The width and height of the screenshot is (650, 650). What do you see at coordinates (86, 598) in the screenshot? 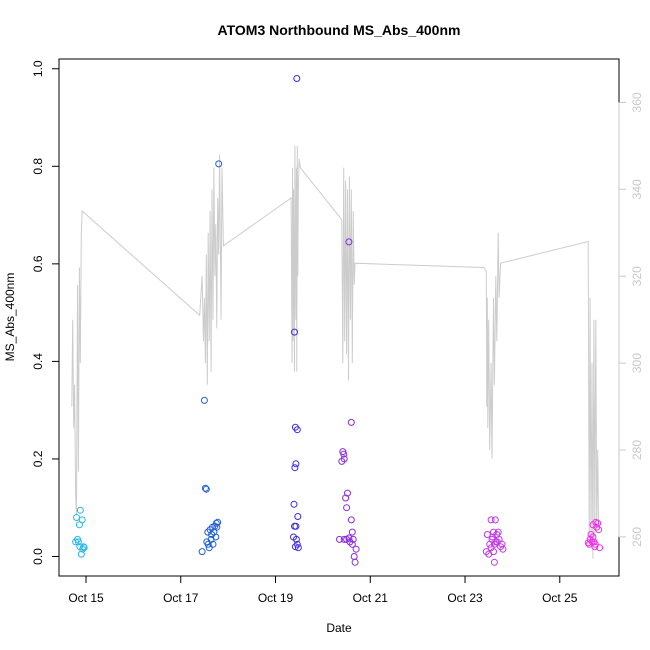
I see `x-tick-label: Oct 15` at bounding box center [86, 598].